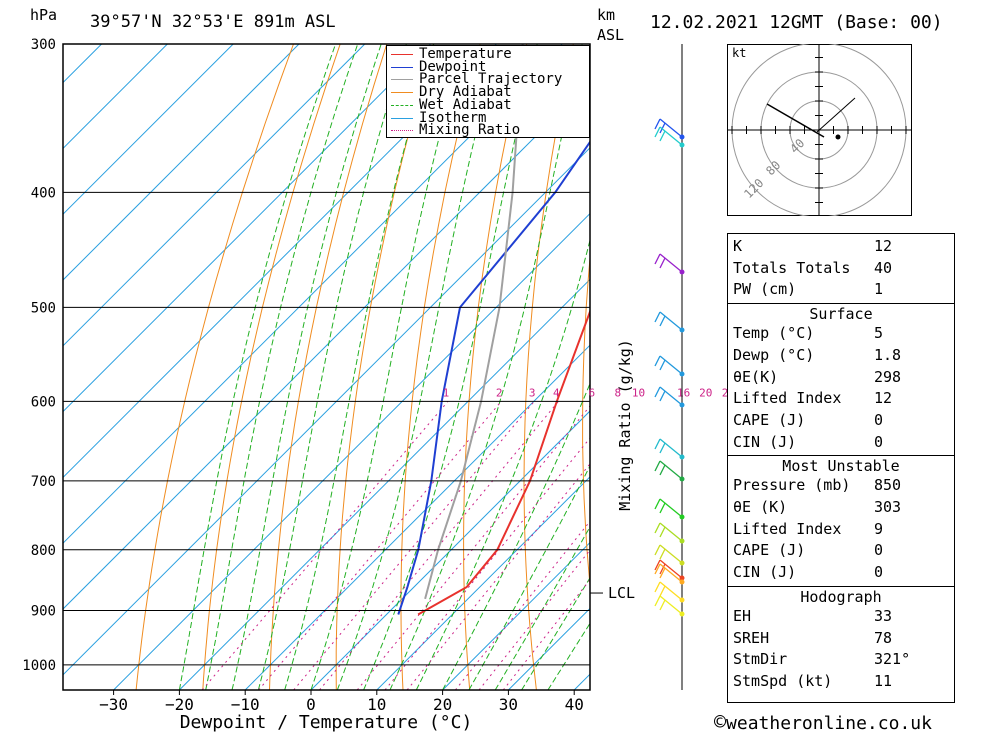 The width and height of the screenshot is (1000, 734). What do you see at coordinates (841, 355) in the screenshot?
I see `table-row: Dewp (°C) 1.8` at bounding box center [841, 355].